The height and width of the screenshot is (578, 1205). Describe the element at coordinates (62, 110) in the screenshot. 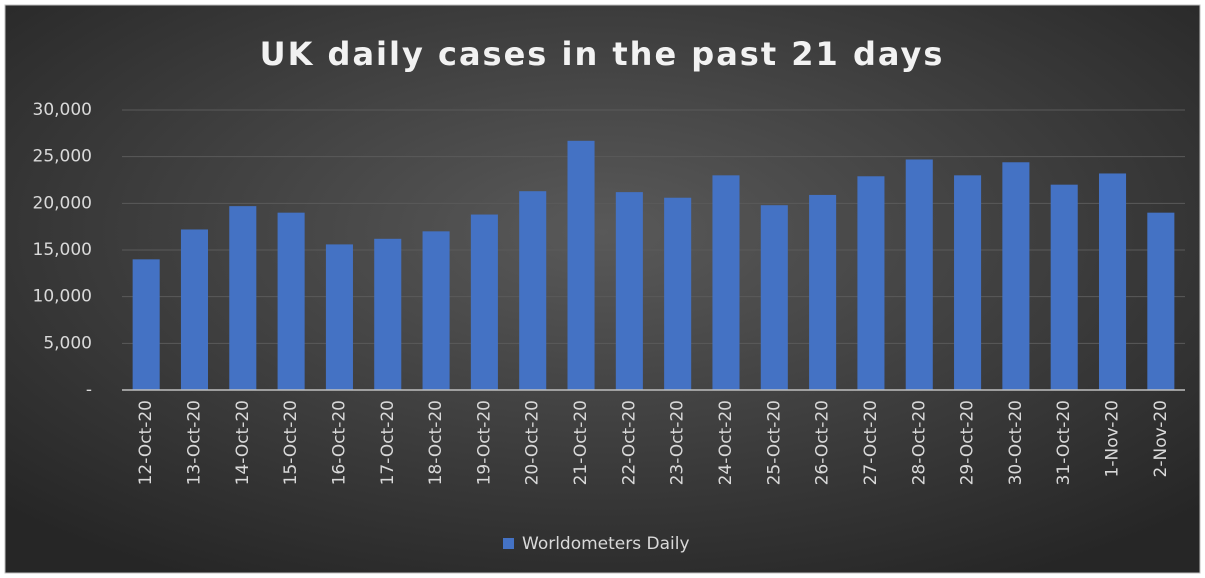

I see `y-tick-label: 30,000` at that location.